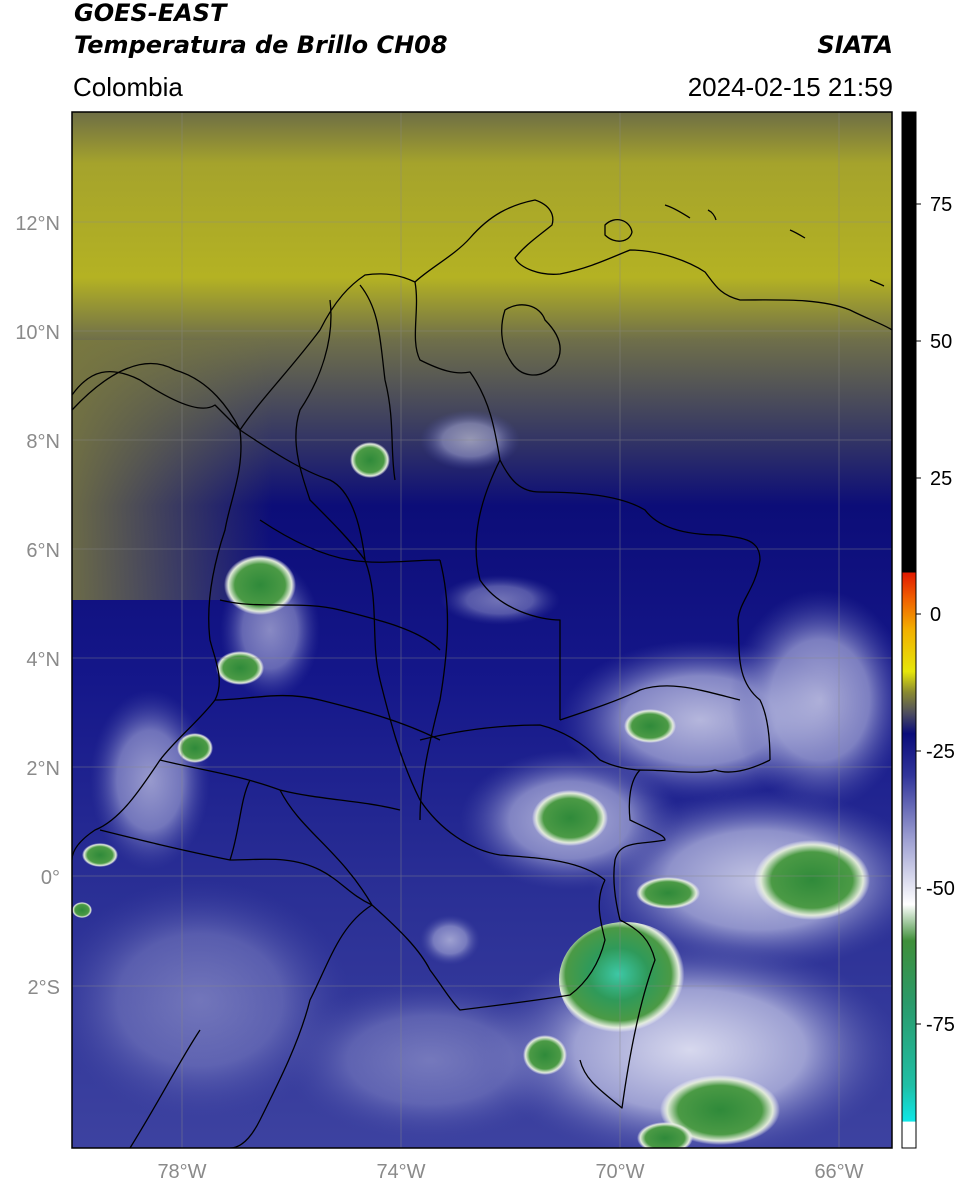 Image resolution: width=966 pixels, height=1195 pixels. I want to click on lat-tick-label: 0°, so click(50, 878).